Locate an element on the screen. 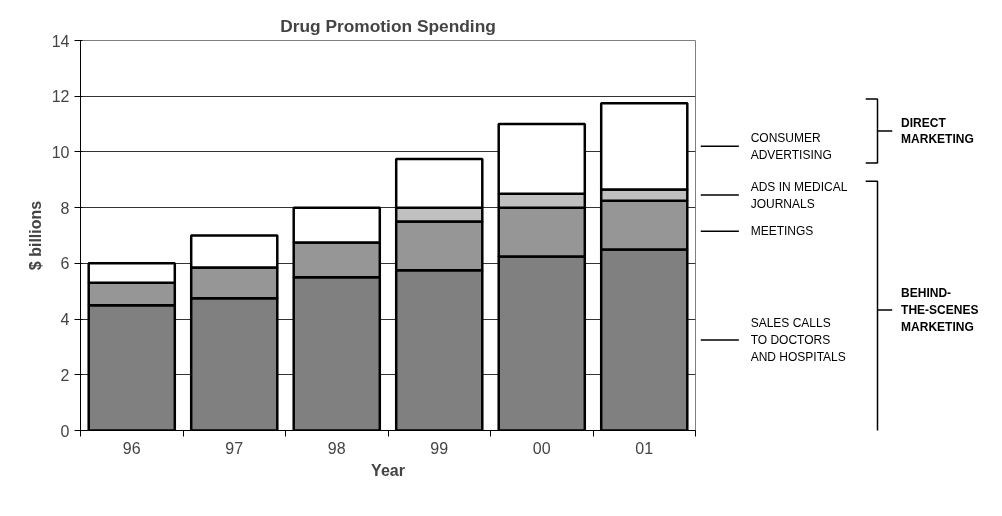 This screenshot has width=1002, height=516. y-axis-title: $ billions is located at coordinates (35, 235).